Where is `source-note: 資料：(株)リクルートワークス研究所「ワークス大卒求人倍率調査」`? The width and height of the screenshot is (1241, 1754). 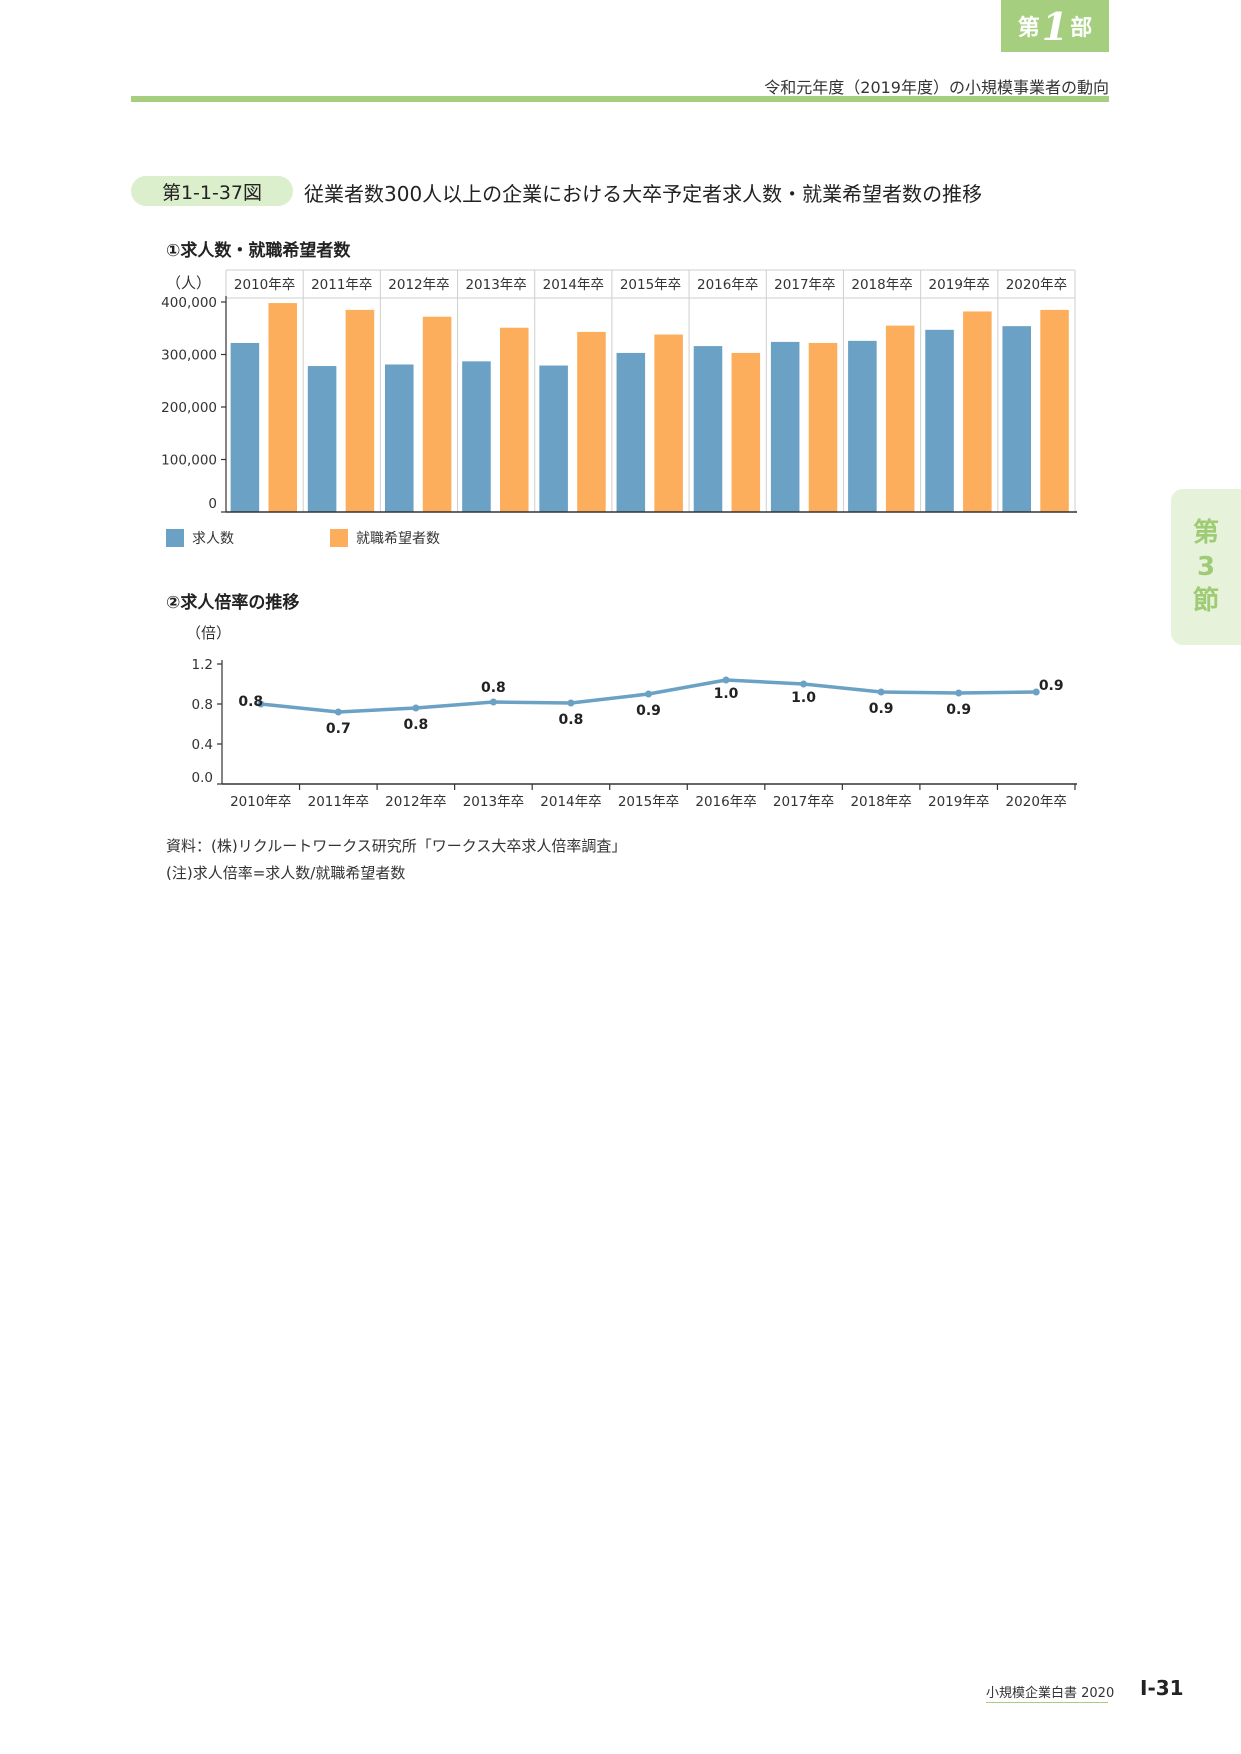 source-note: 資料：(株)リクルートワークス研究所「ワークス大卒求人倍率調査」 is located at coordinates (396, 846).